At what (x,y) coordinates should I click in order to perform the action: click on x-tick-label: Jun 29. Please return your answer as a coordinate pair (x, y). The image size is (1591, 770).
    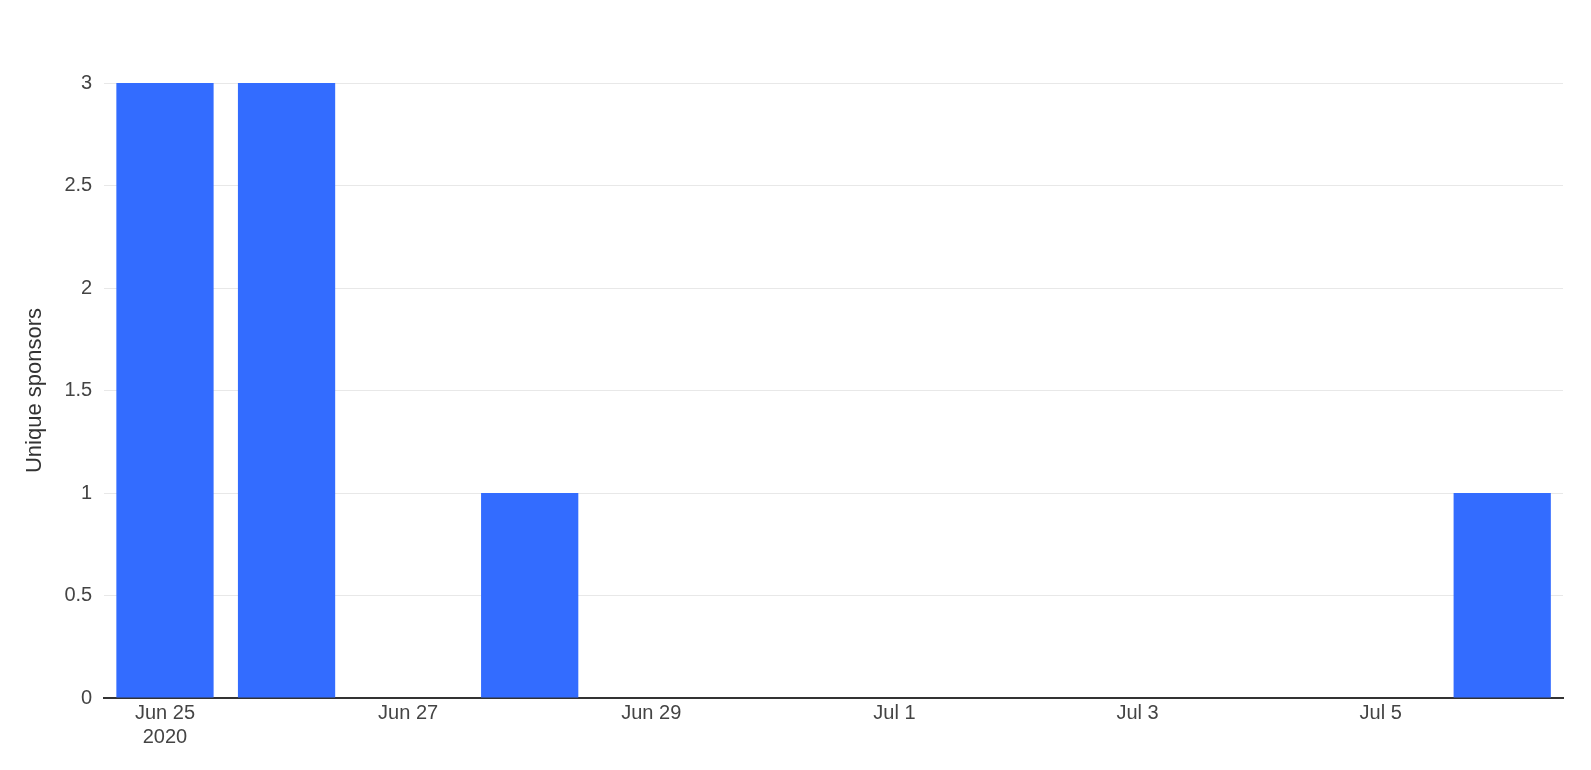
    Looking at the image, I should click on (651, 711).